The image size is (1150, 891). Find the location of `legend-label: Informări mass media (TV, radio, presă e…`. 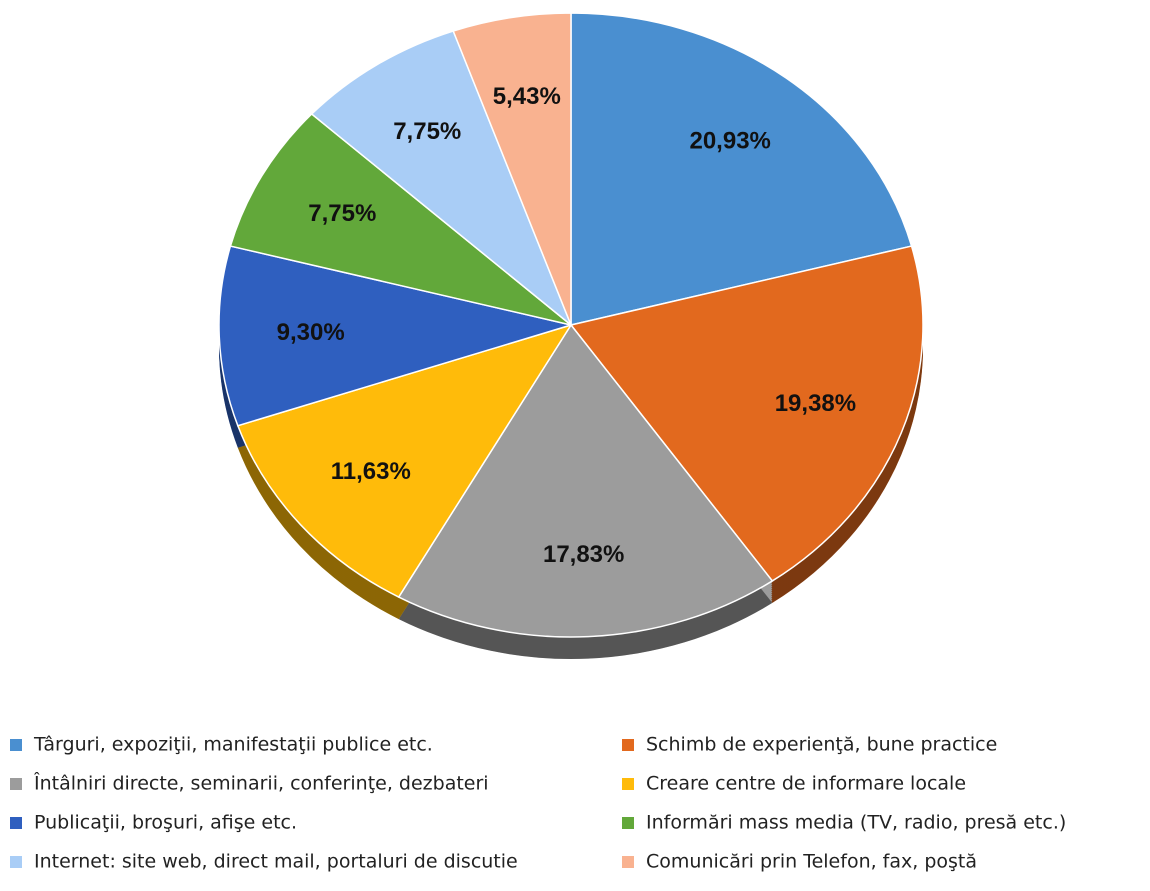

legend-label: Informări mass media (TV, radio, presă e… is located at coordinates (856, 823).